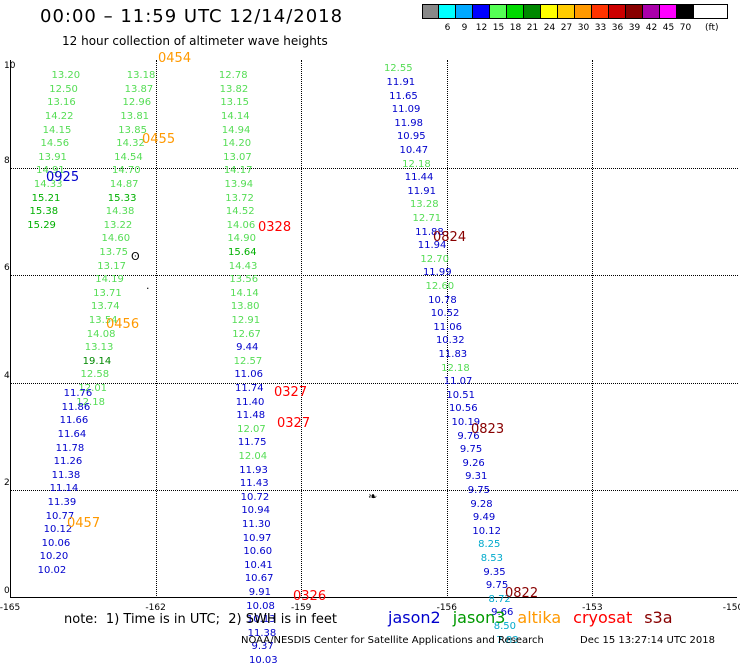 This screenshot has height=666, width=740. Describe the element at coordinates (685, 18) in the screenshot. I see `legend-bin: 70` at that location.